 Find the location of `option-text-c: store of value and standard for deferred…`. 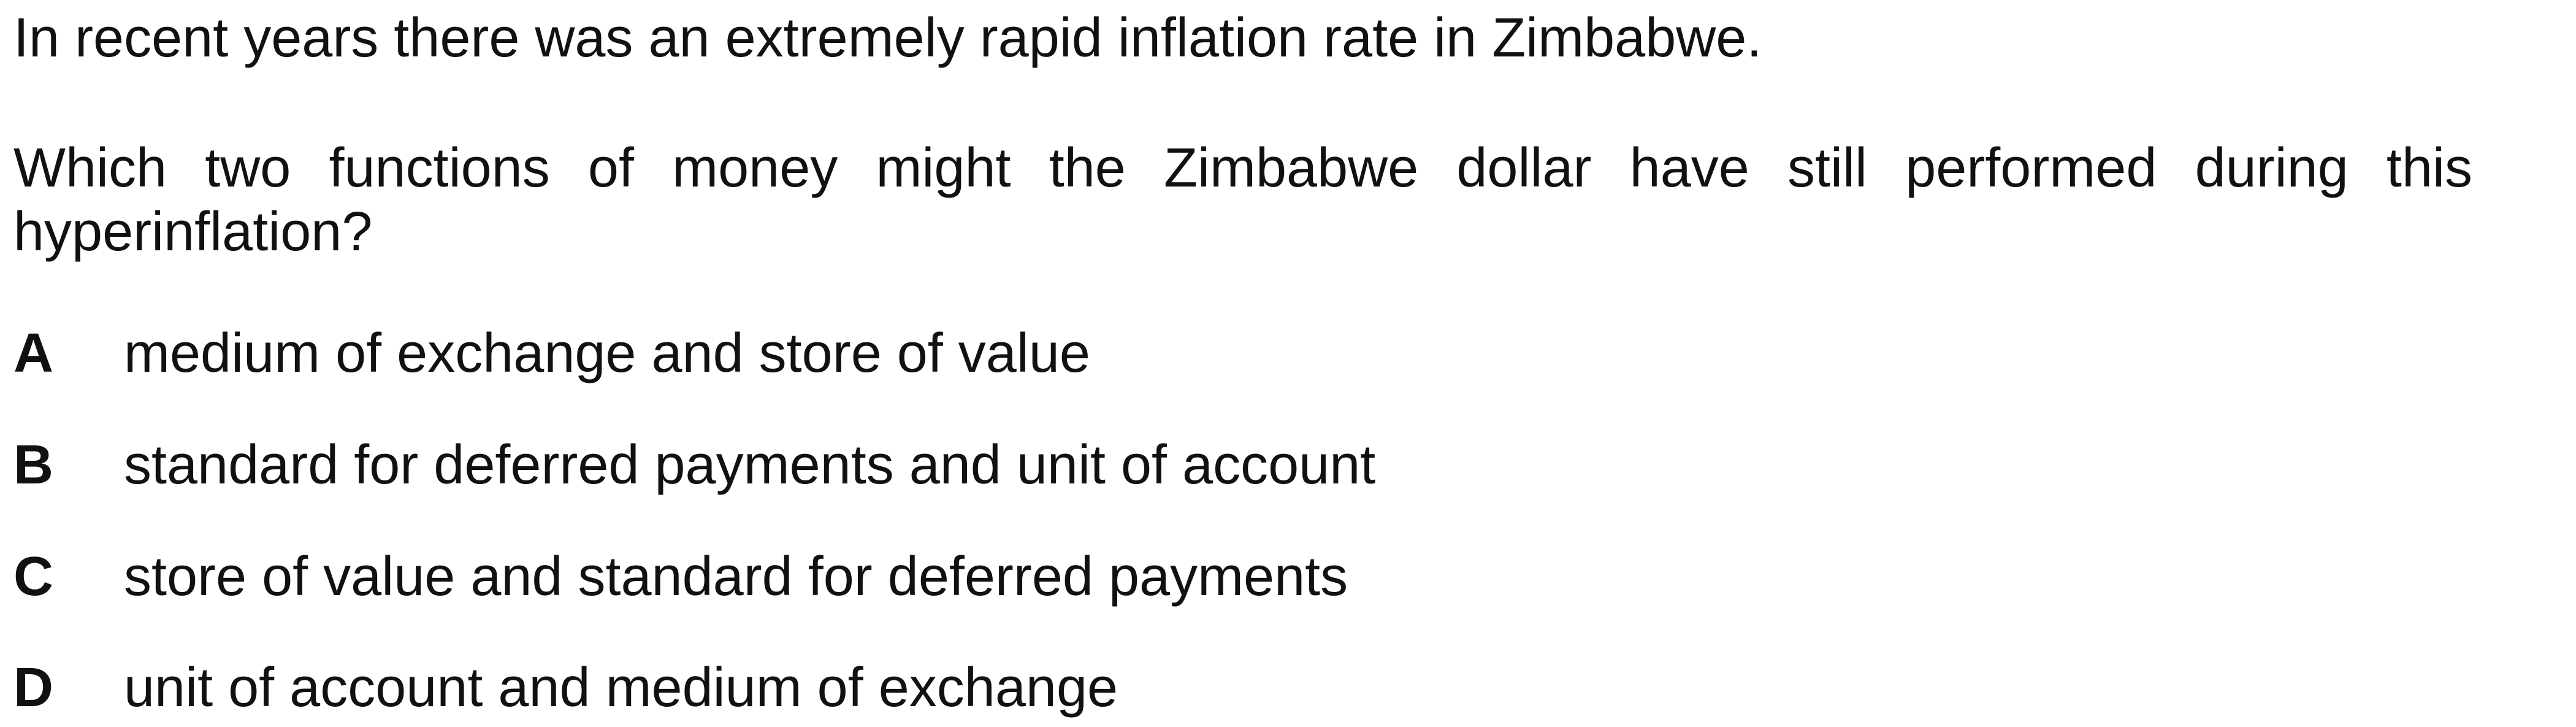

option-text-c: store of value and standard for deferred… is located at coordinates (736, 576).